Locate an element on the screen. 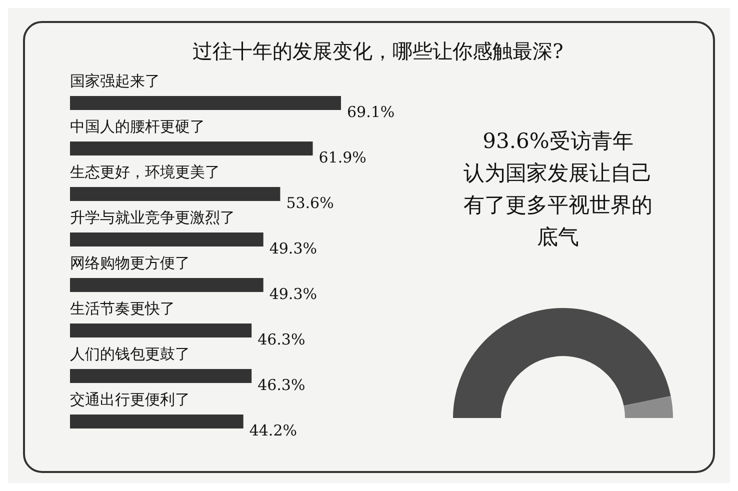 The width and height of the screenshot is (738, 491). data-label: 44.2% is located at coordinates (273, 431).